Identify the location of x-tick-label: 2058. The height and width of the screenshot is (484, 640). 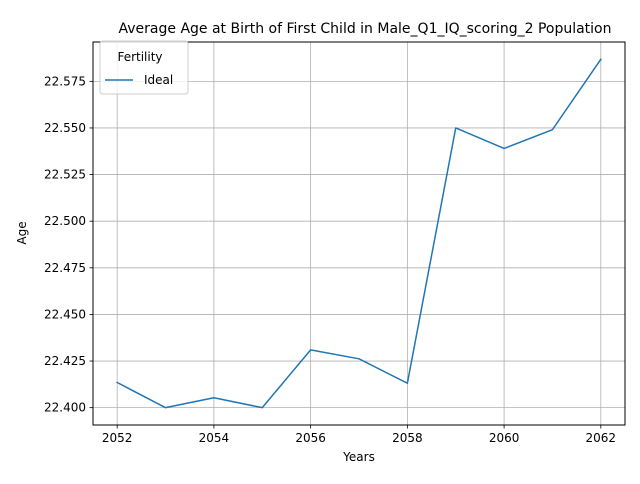
(407, 438).